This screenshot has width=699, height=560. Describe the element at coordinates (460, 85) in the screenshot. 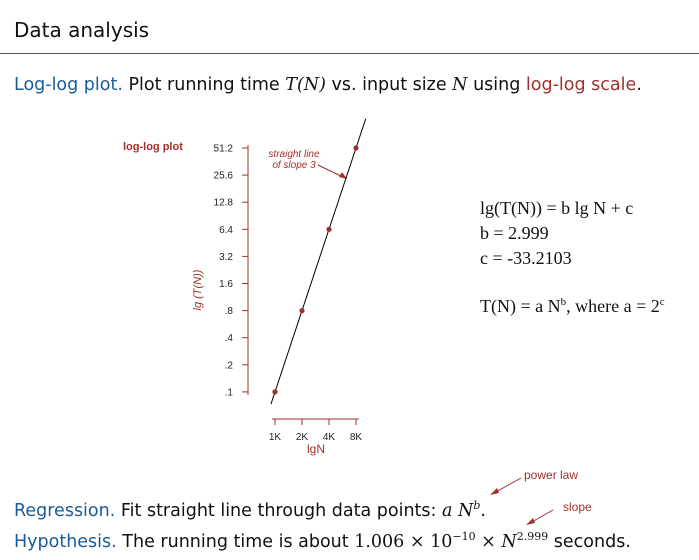

I see `intro-n: N` at that location.